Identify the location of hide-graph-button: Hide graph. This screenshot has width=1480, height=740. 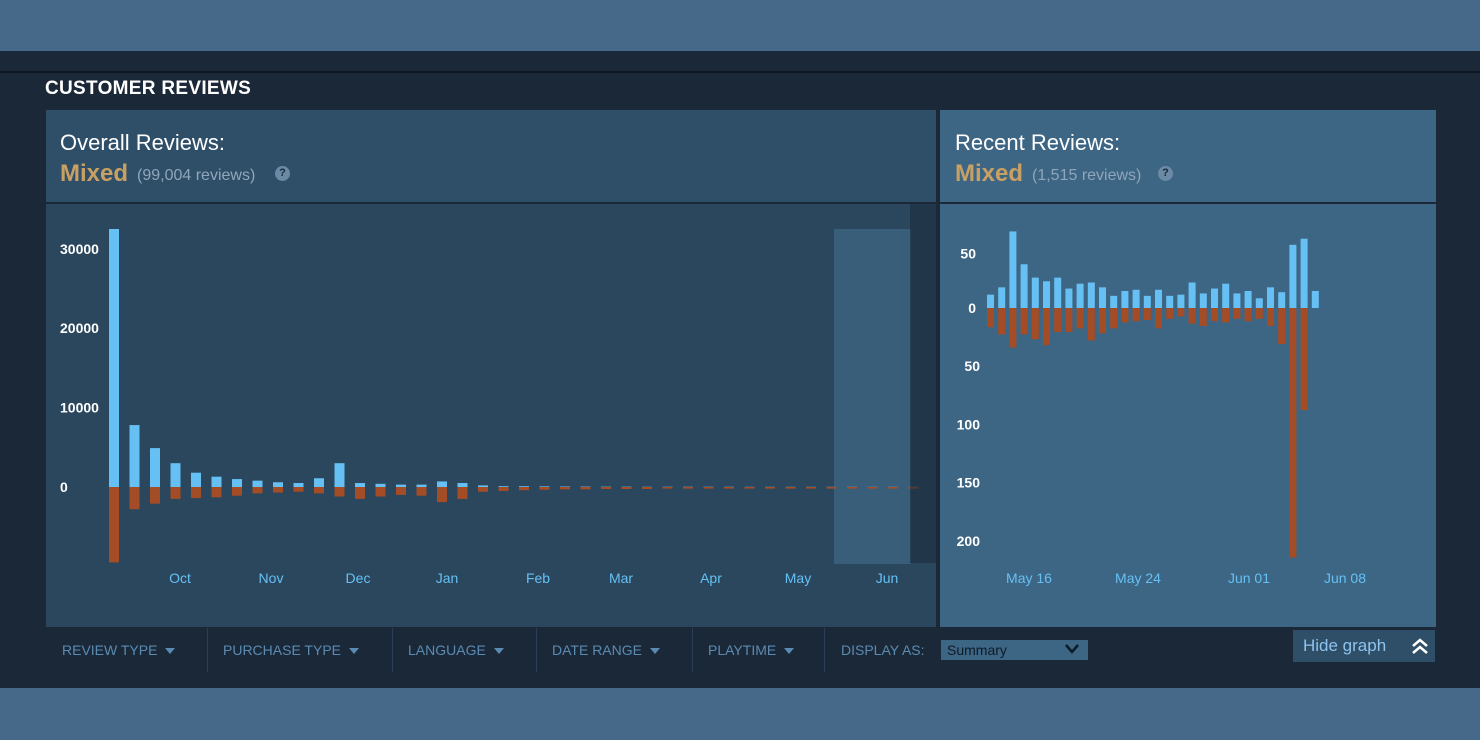
(1364, 646).